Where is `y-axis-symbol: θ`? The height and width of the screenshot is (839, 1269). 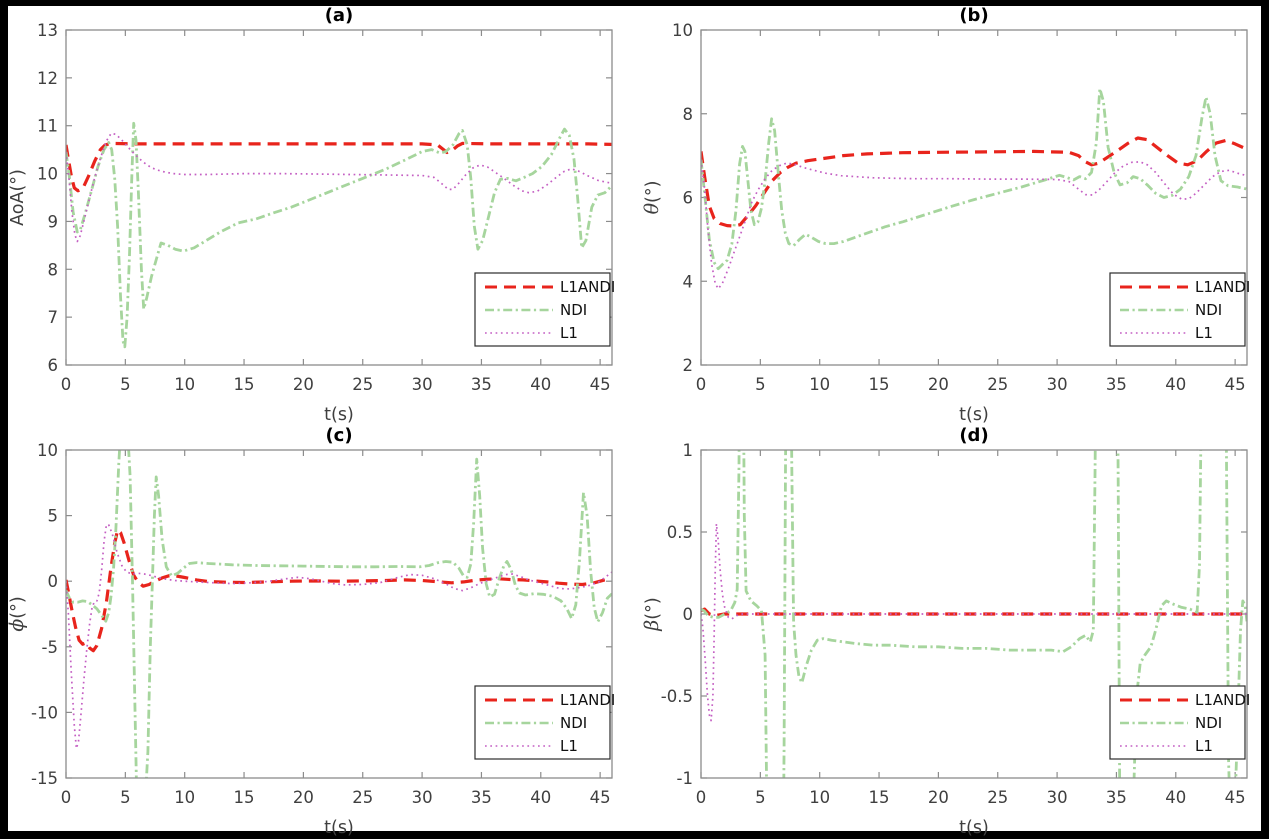 y-axis-symbol: θ is located at coordinates (652, 208).